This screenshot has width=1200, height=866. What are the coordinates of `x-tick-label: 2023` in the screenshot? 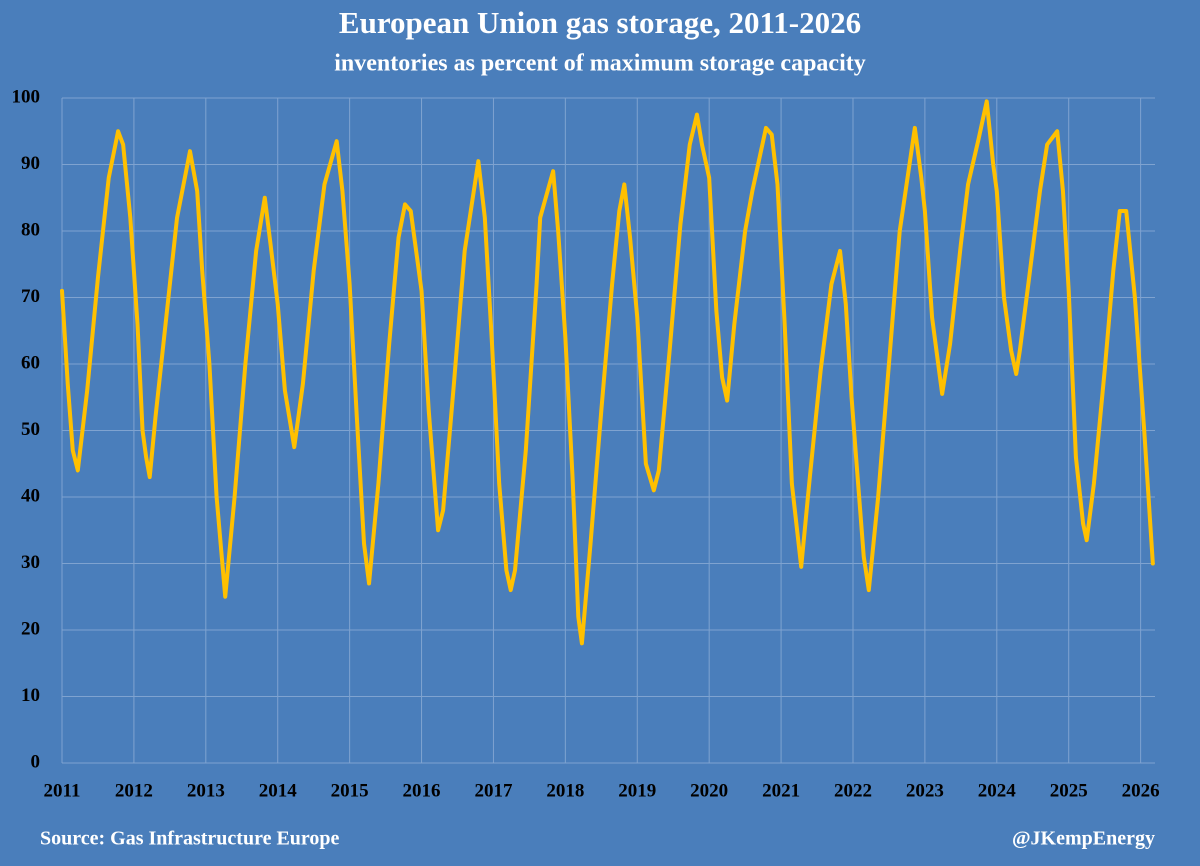 It's located at (925, 790).